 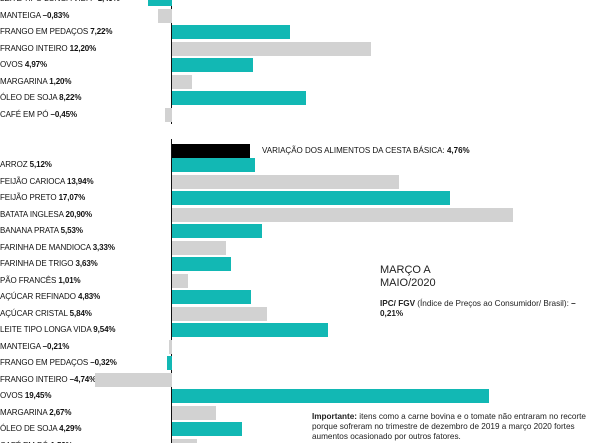 I want to click on important-label: Importante:, so click(x=335, y=416).